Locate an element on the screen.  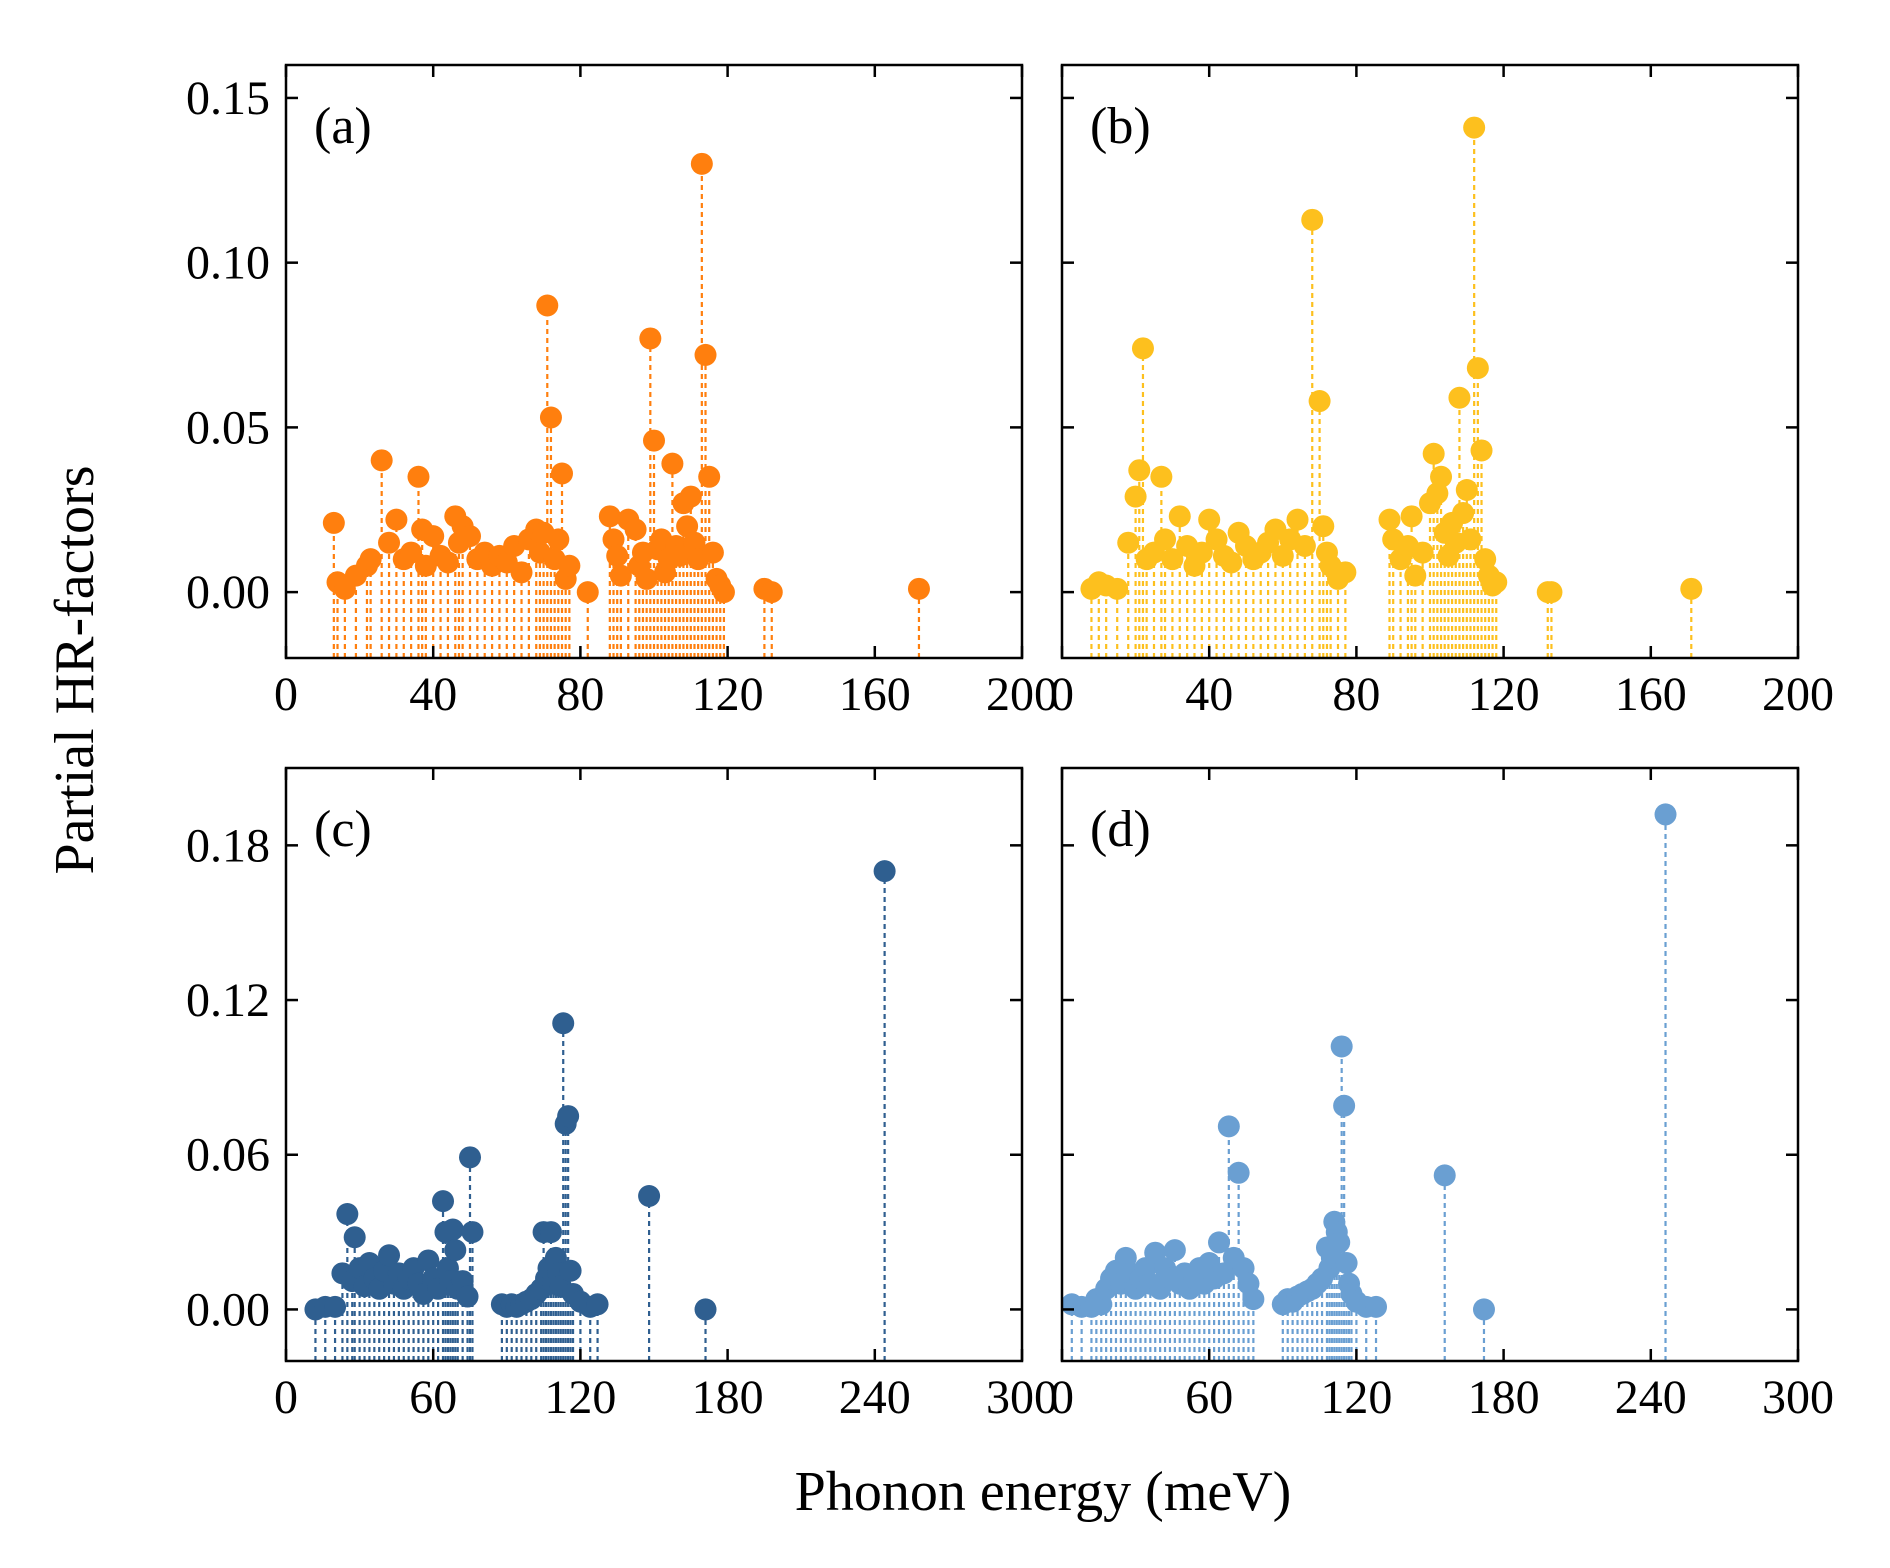
y-axis-title: Partial HR-factors is located at coordinates (75, 670).